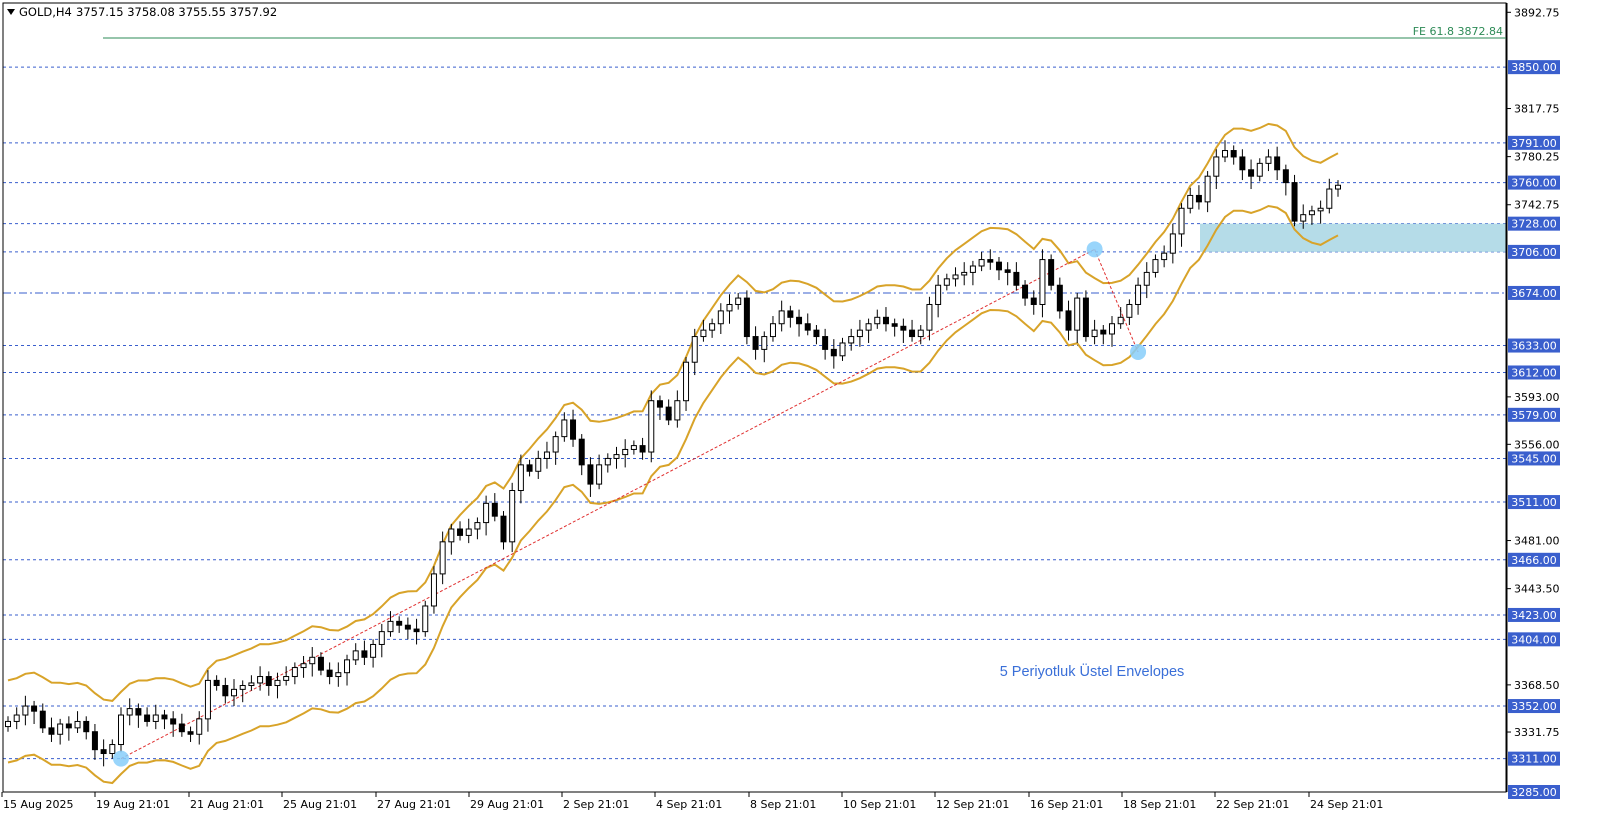 Image resolution: width=1614 pixels, height=840 pixels. I want to click on chart-menu-triangle-icon, so click(11, 12).